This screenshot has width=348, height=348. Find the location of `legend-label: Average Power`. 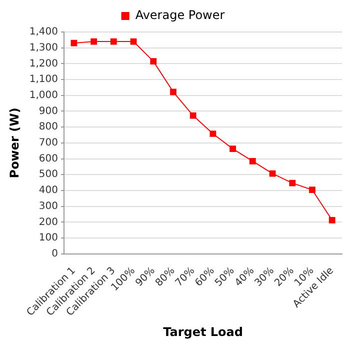

legend-label: Average Power is located at coordinates (180, 15).